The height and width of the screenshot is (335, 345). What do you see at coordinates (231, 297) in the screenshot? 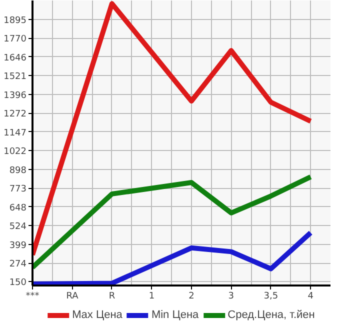
I see `x-tick-label: 3` at bounding box center [231, 297].